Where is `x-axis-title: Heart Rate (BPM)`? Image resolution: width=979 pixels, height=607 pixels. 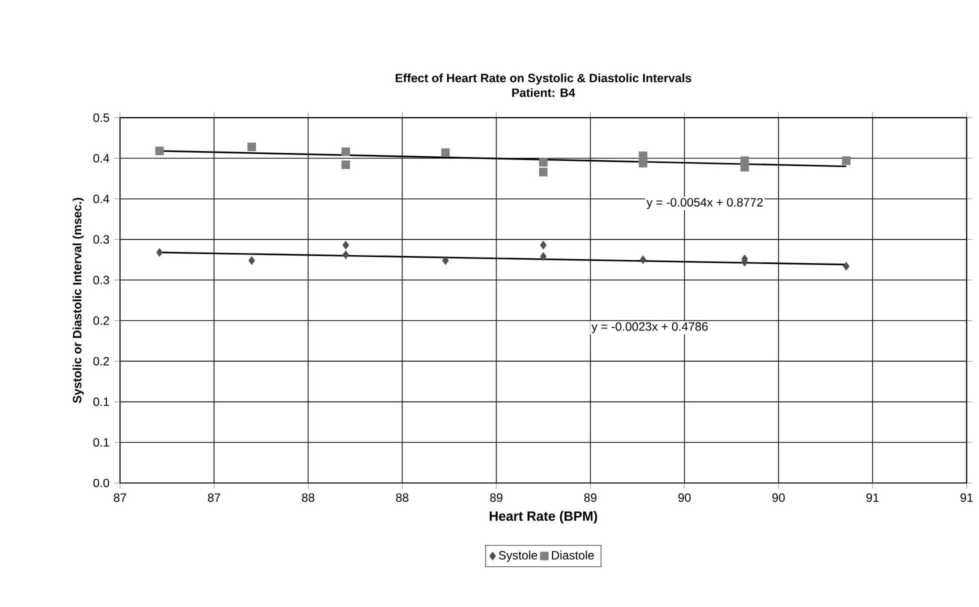 x-axis-title: Heart Rate (BPM) is located at coordinates (544, 517).